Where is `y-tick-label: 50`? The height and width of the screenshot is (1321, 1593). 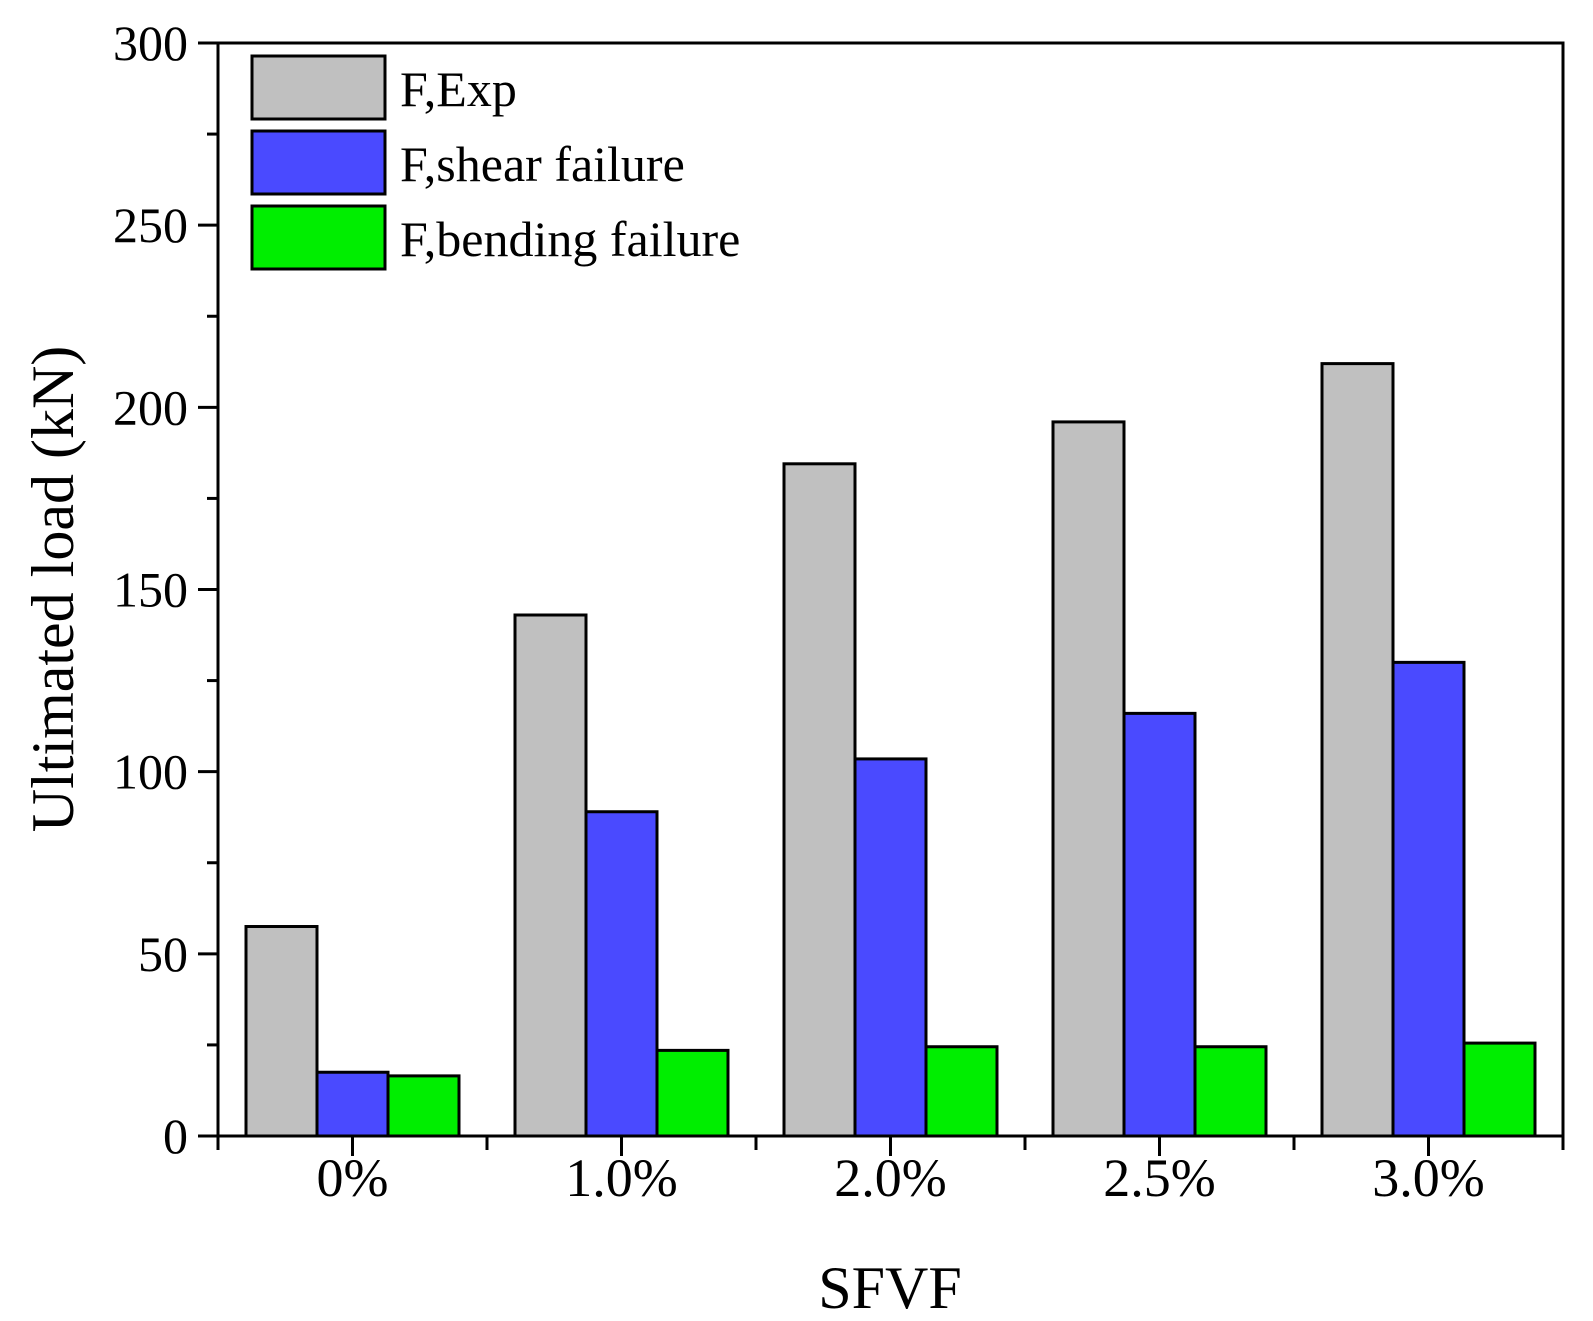 y-tick-label: 50 is located at coordinates (163, 954).